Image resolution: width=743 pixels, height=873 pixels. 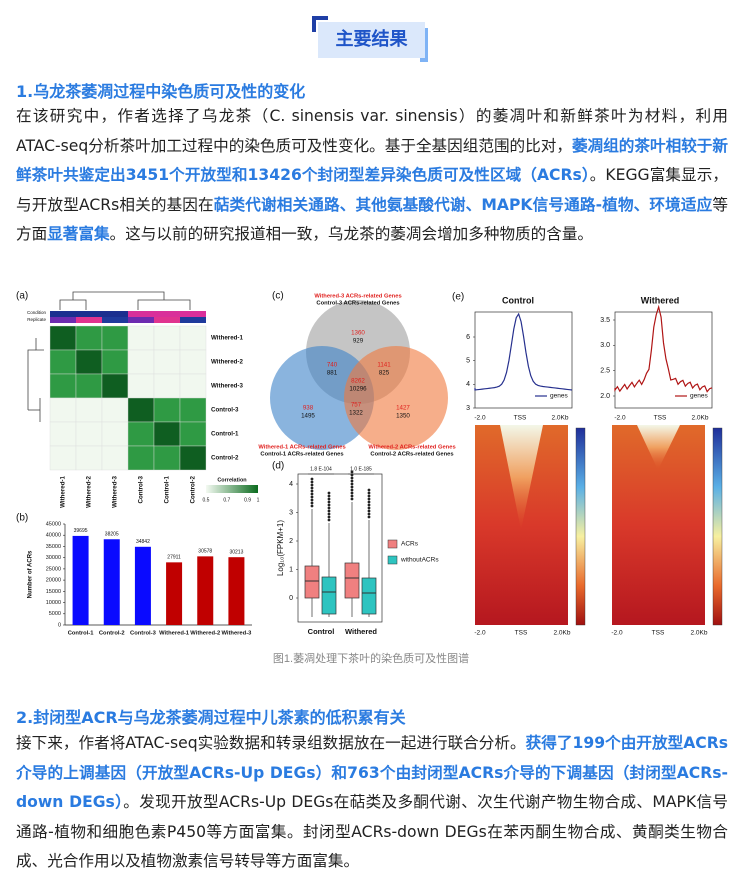 What do you see at coordinates (22, 296) in the screenshot?
I see `panel-label: (a)` at bounding box center [22, 296].